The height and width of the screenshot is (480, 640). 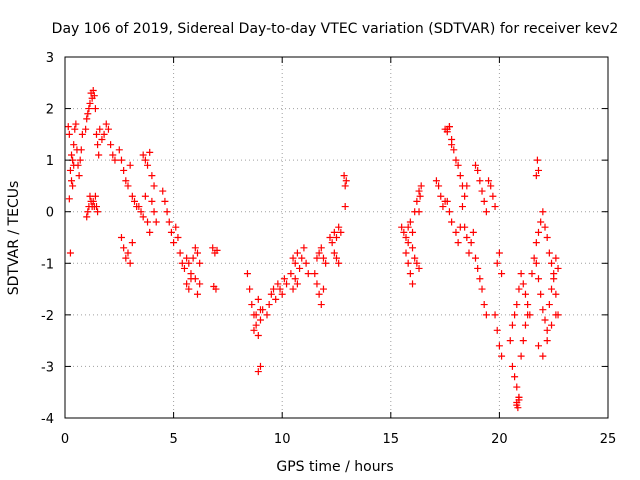 What do you see at coordinates (47, 367) in the screenshot?
I see `y-tick-label: -3` at bounding box center [47, 367].